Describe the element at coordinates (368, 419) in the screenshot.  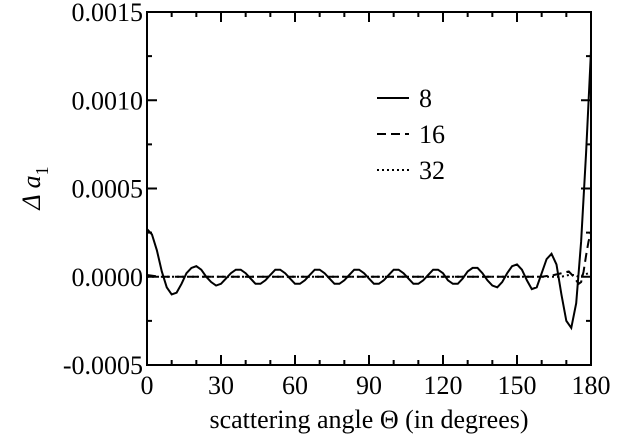
I see `x-axis-title: scattering angle Θ (in degrees)` at that location.